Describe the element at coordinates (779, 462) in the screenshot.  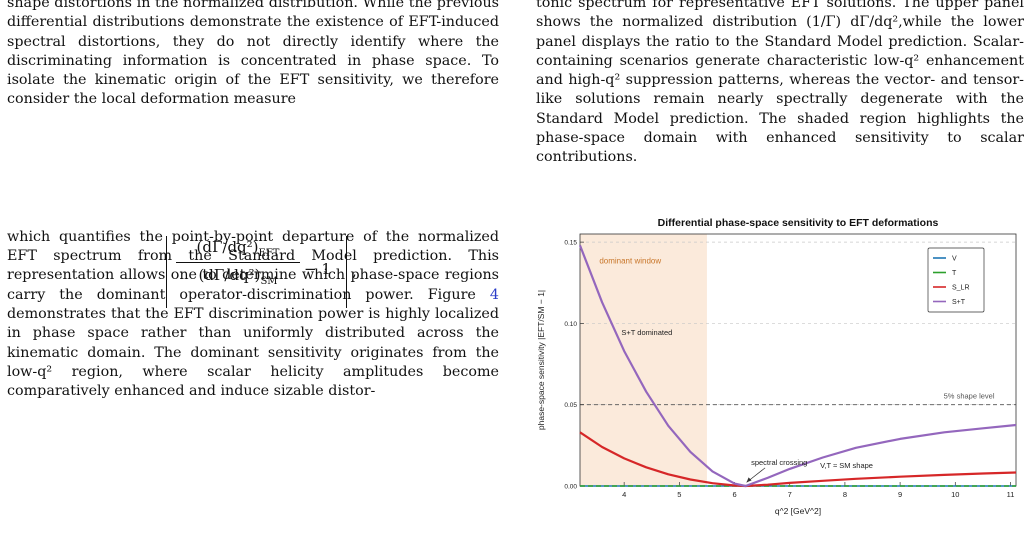
I see `annotation-label: spectral crossing` at that location.